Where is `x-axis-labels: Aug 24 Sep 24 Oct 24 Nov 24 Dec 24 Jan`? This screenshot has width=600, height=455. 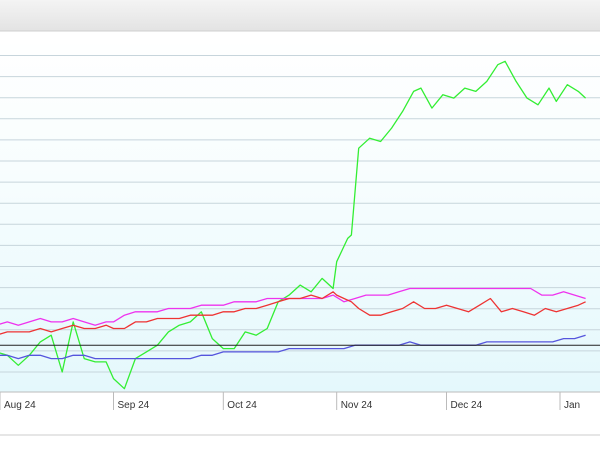
x-axis-labels: Aug 24 Sep 24 Oct 24 Nov 24 Dec 24 Jan is located at coordinates (292, 405).